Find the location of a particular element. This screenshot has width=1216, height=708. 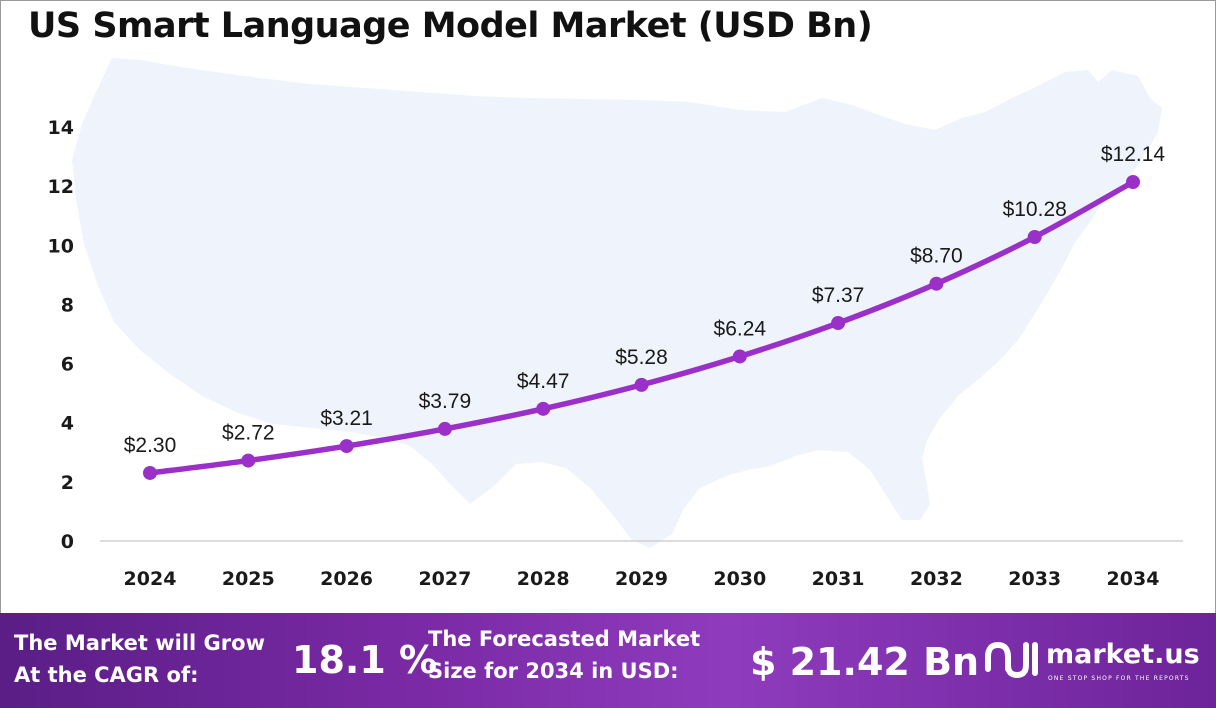

x-tick-label-2024: 2024 is located at coordinates (150, 579).